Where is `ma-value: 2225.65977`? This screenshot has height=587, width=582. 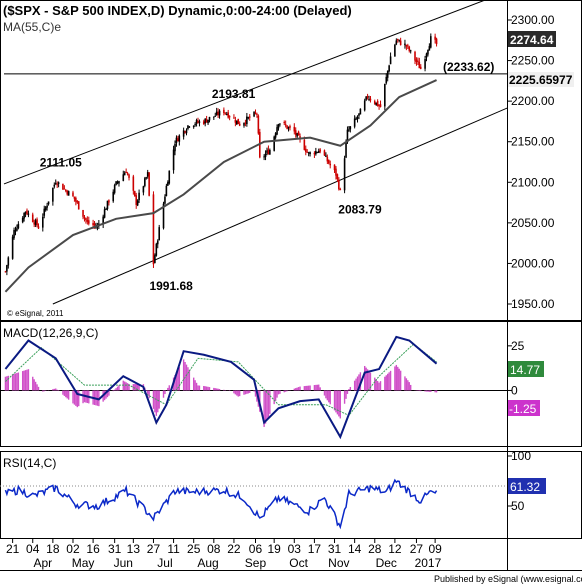 ma-value: 2225.65977 is located at coordinates (541, 80).